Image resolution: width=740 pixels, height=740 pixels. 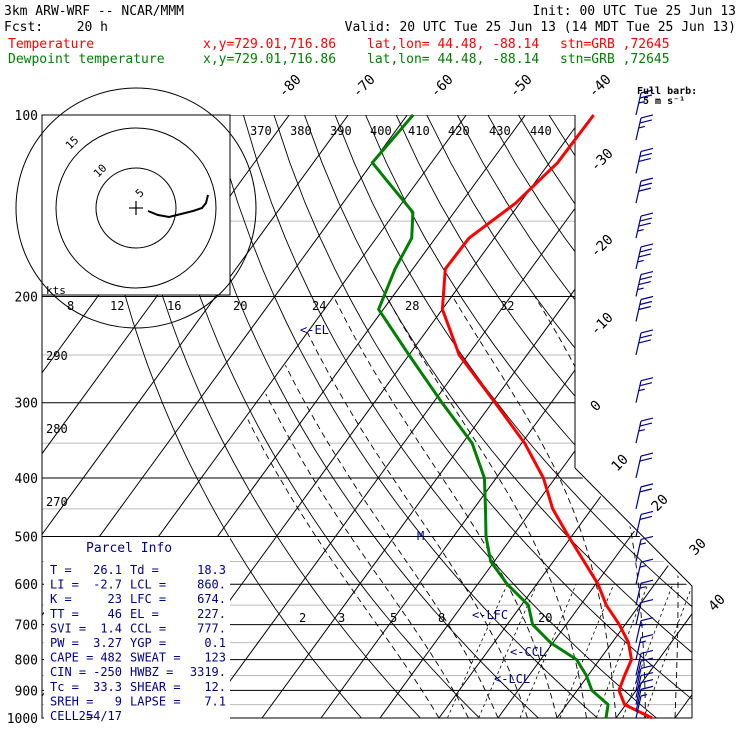 I want to click on parcel-param-label: LI =, so click(x=64, y=585).